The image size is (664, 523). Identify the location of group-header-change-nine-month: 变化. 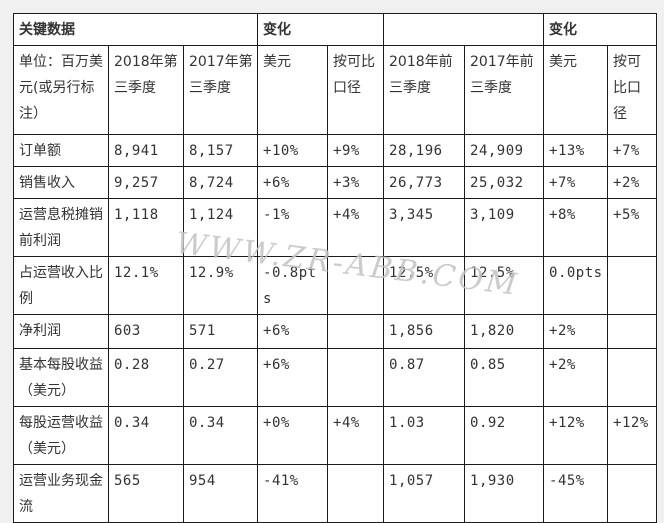
(600, 29).